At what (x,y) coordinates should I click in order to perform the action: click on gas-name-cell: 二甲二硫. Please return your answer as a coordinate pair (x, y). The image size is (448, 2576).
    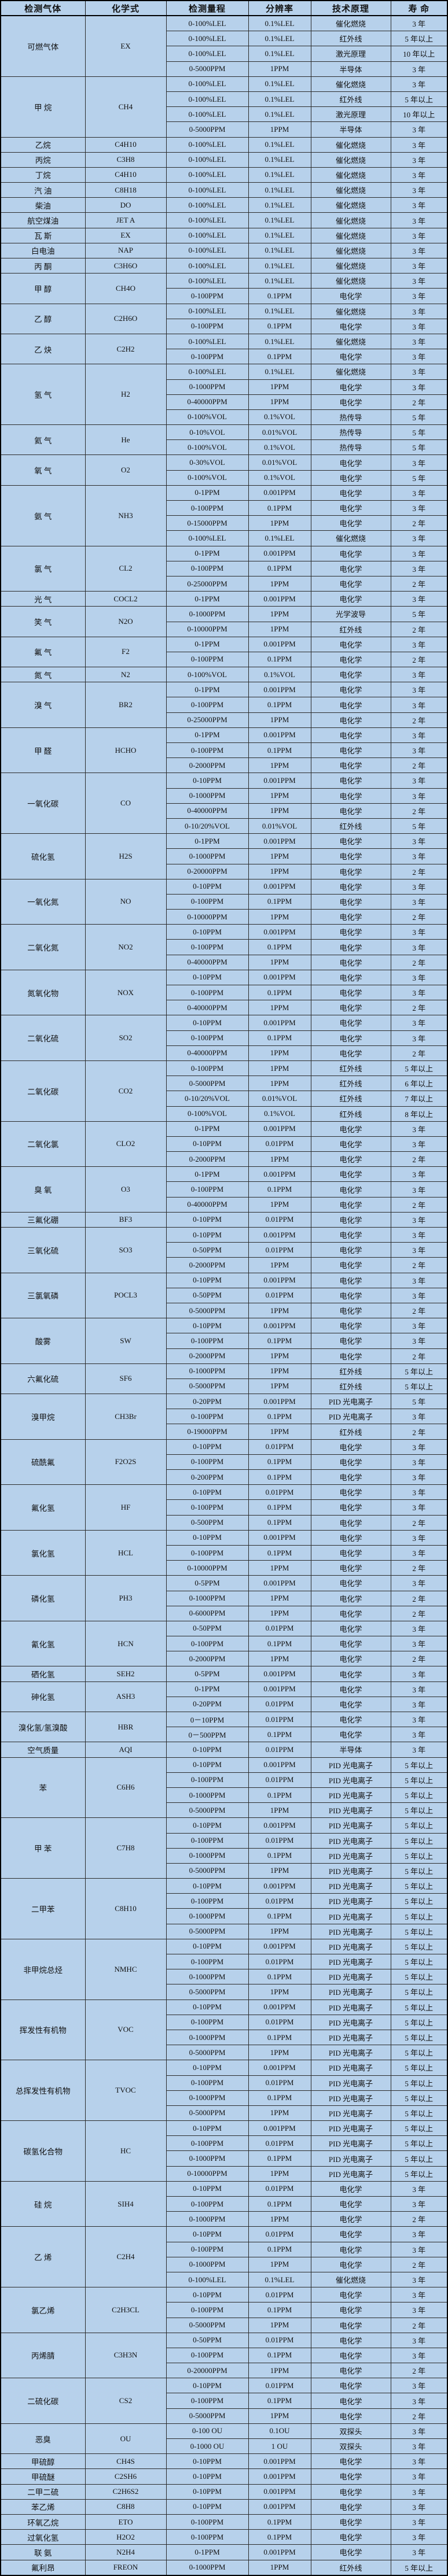
    Looking at the image, I should click on (43, 2492).